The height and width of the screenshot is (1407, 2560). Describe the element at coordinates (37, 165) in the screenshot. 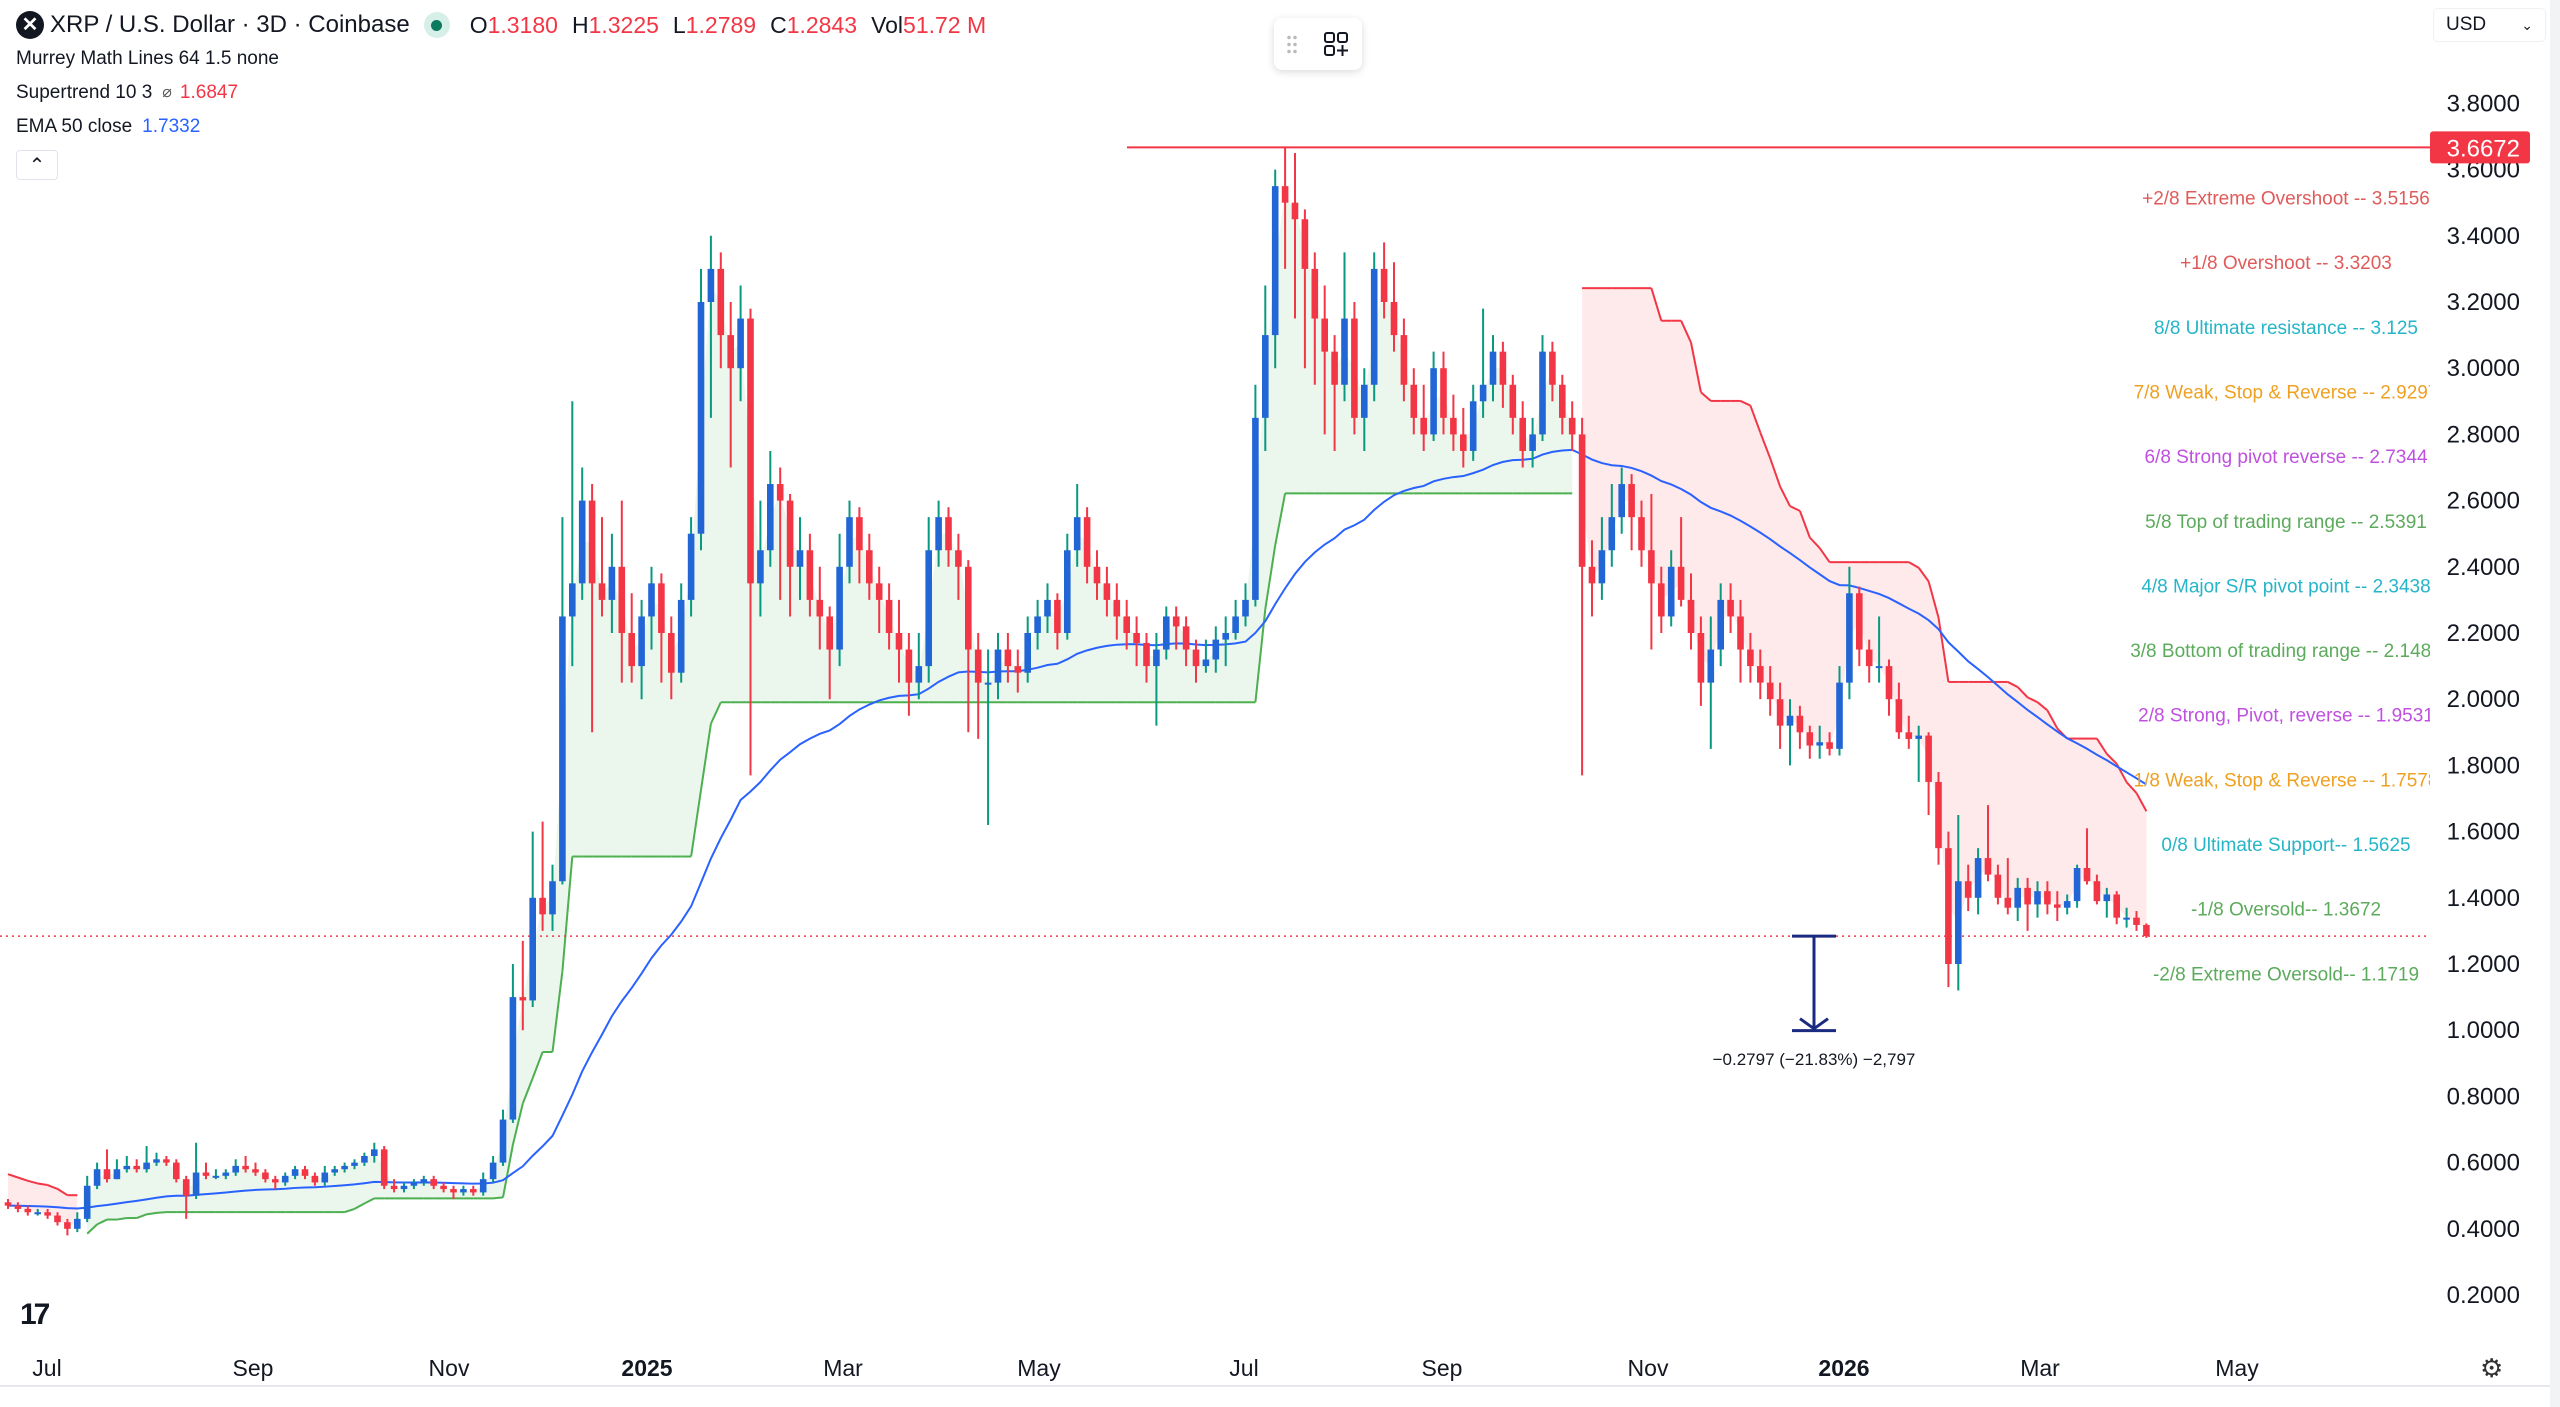

I see `collapse-legend-button: ⌃` at that location.